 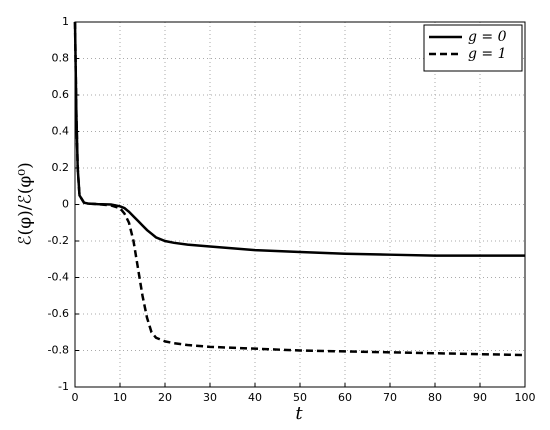 What do you see at coordinates (58, 313) in the screenshot?
I see `y-tick-label: -0.6` at bounding box center [58, 313].